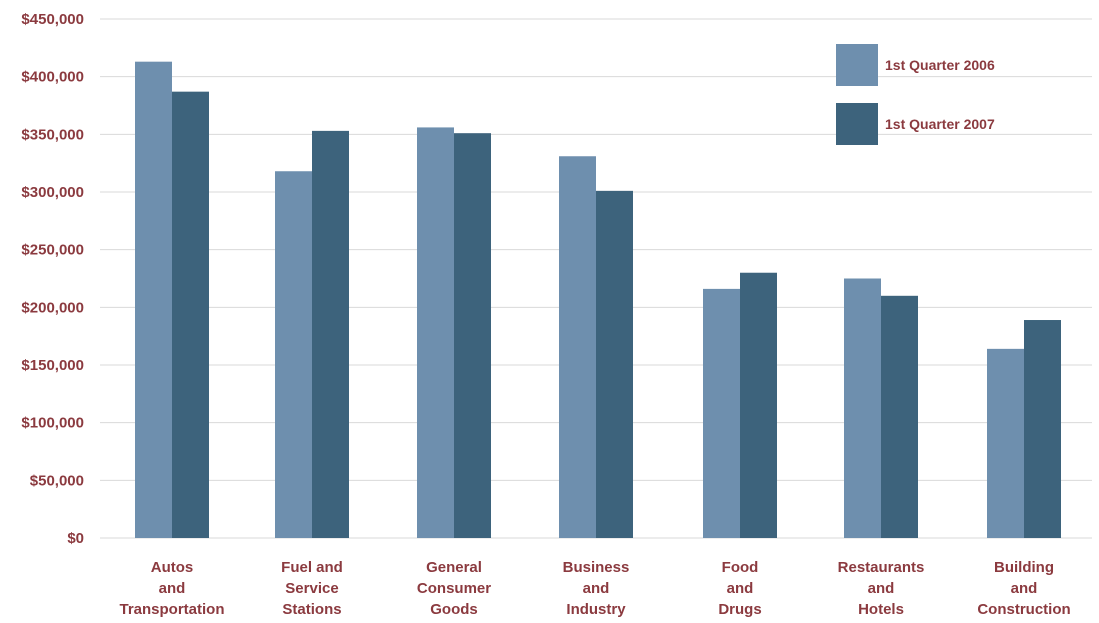 This screenshot has height=623, width=1099. What do you see at coordinates (52, 77) in the screenshot?
I see `y-tick-label: $400,000` at bounding box center [52, 77].